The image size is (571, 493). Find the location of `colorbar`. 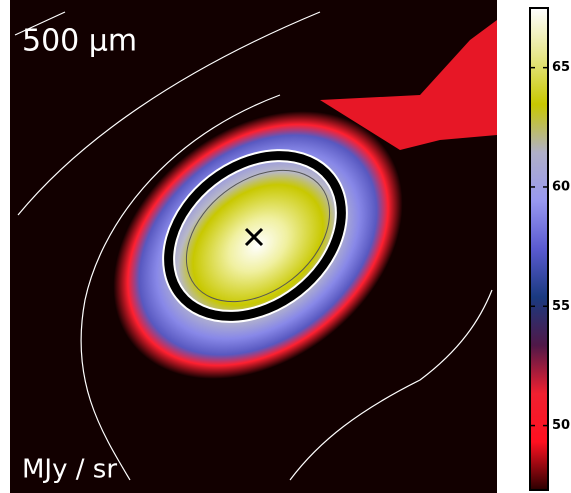

colorbar is located at coordinates (539, 249).